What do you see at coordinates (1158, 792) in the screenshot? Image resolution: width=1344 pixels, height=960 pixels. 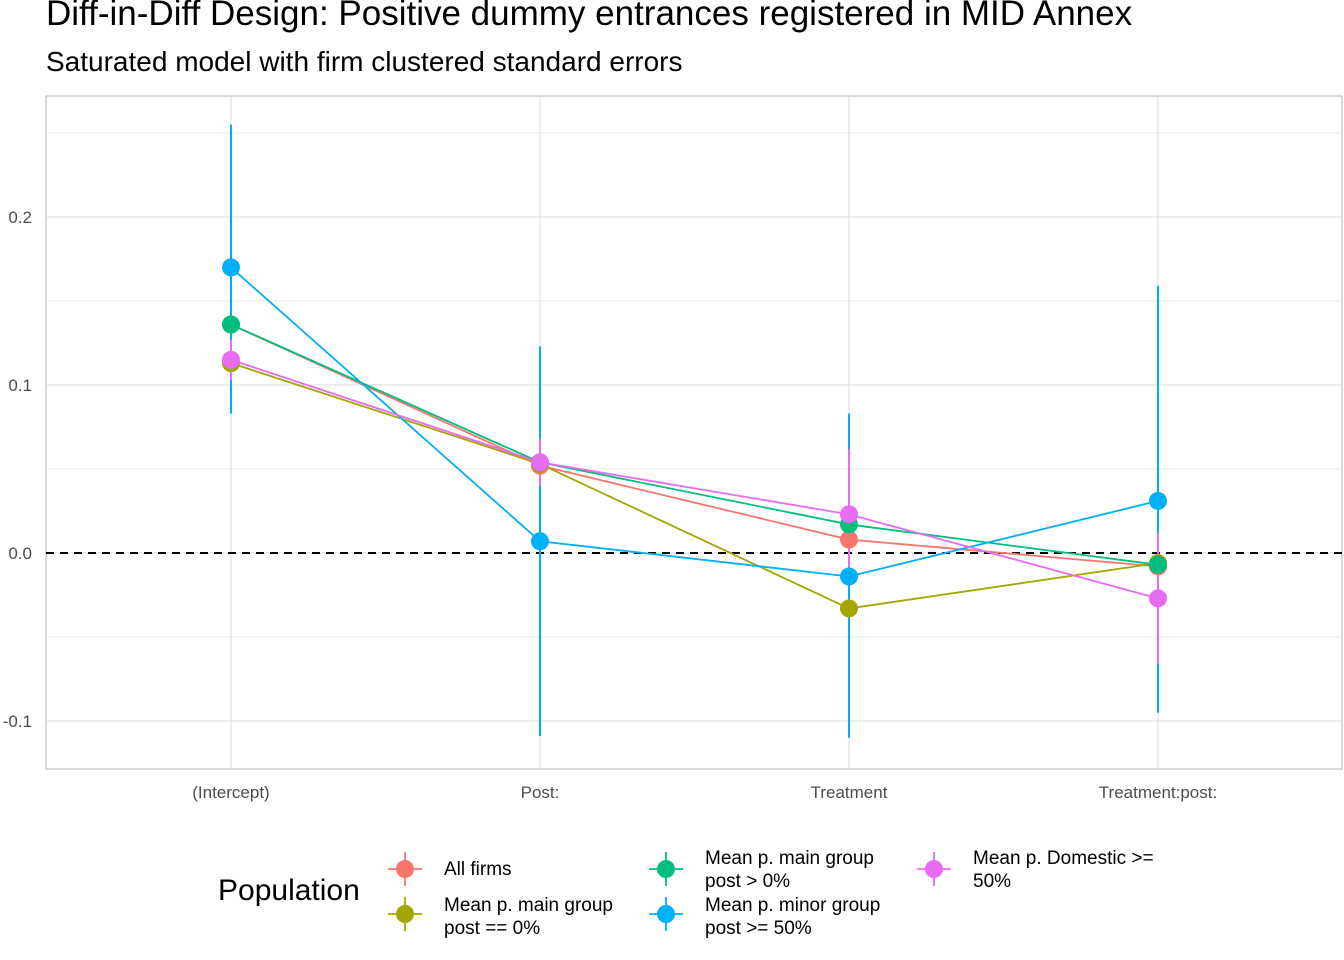 I see `x-tick-label: Treatment:post:` at bounding box center [1158, 792].